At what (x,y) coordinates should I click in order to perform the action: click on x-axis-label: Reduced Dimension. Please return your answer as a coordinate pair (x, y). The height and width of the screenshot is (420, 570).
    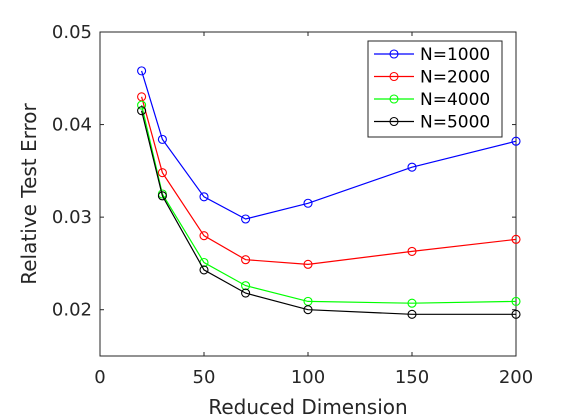
    Looking at the image, I should click on (307, 407).